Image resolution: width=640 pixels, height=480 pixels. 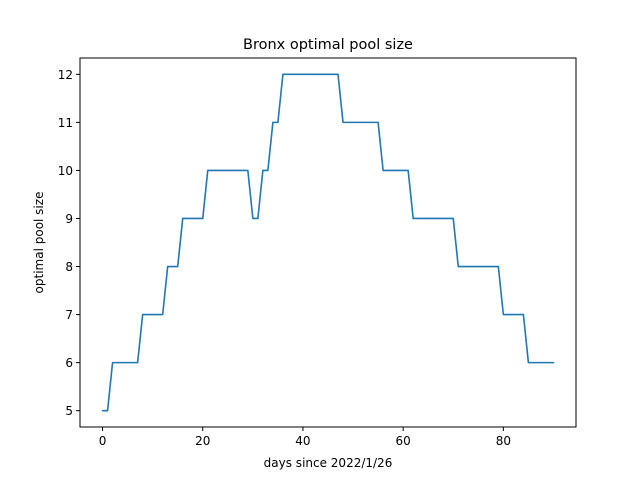 What do you see at coordinates (328, 463) in the screenshot?
I see `x-axis-label: days since 2022/1/26` at bounding box center [328, 463].